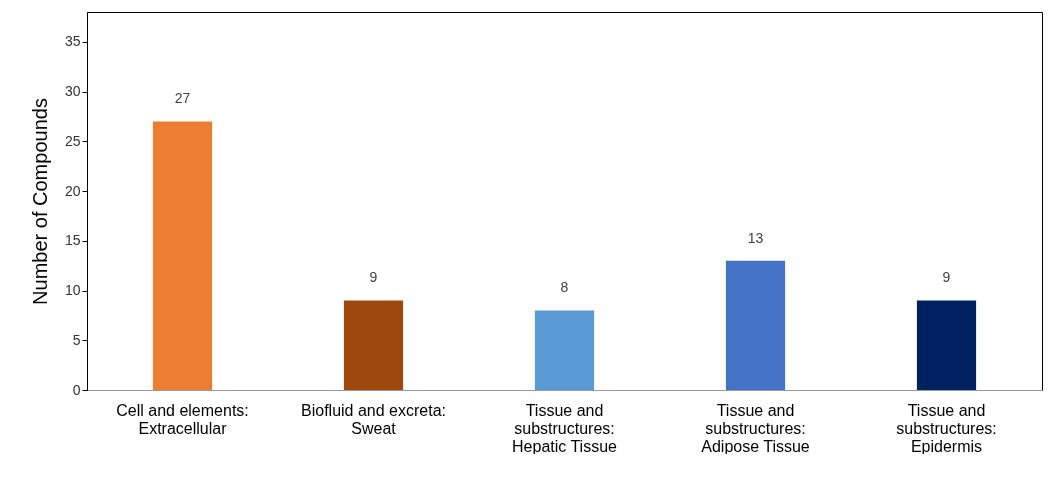 Image resolution: width=1048 pixels, height=481 pixels. I want to click on x-tick-label: Tissue and substructures: Hepatic Tissue, so click(565, 428).